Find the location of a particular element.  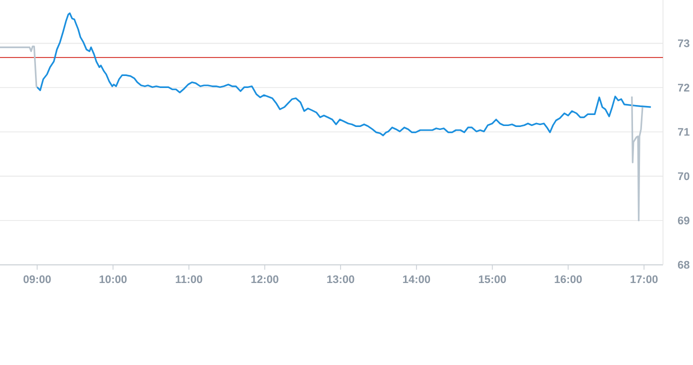

y-tick-label: 73 is located at coordinates (684, 43).